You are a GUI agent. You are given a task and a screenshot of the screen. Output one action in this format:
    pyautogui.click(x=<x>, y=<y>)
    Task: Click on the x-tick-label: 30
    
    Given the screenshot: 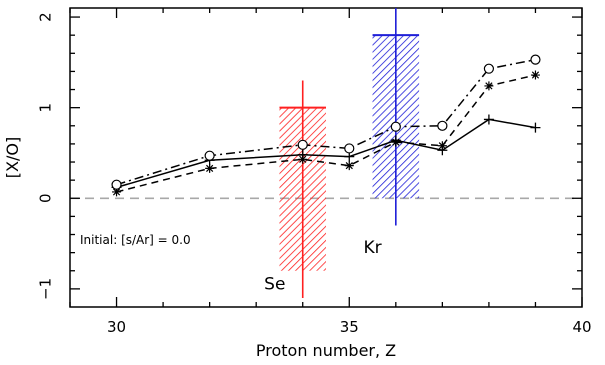 What is the action you would take?
    pyautogui.click(x=116, y=327)
    